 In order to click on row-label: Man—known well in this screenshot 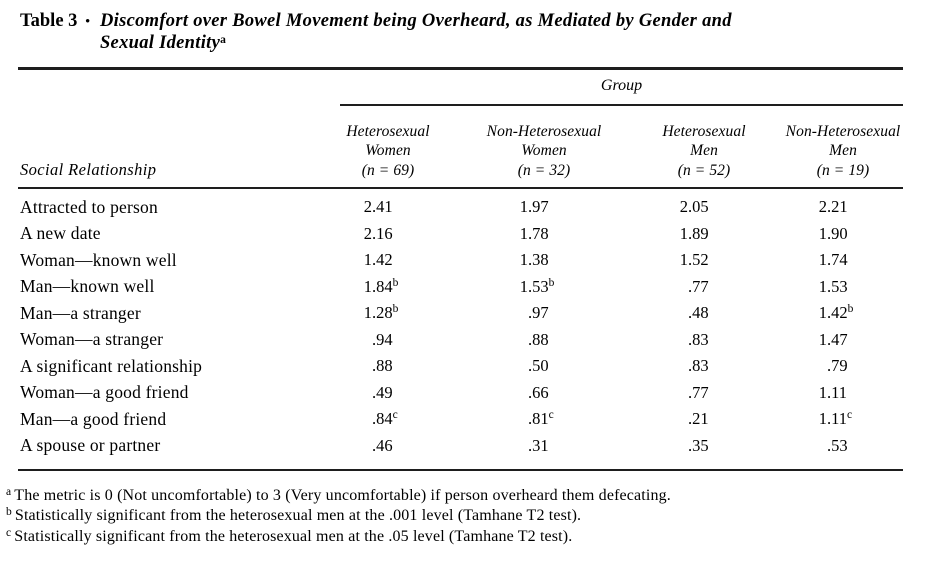, I will do `click(87, 286)`.